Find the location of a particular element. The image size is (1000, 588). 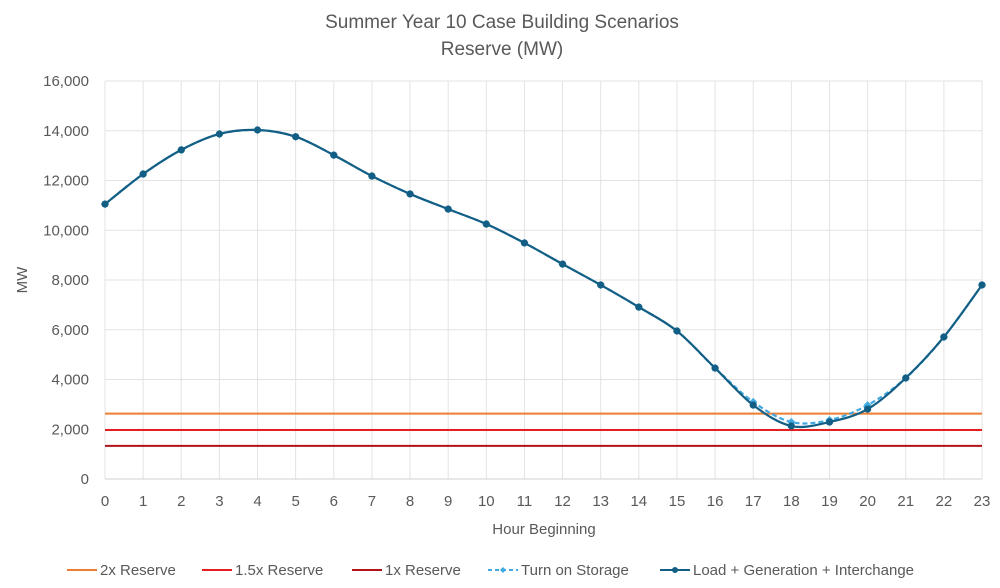

x-tick-label: 7 is located at coordinates (372, 501).